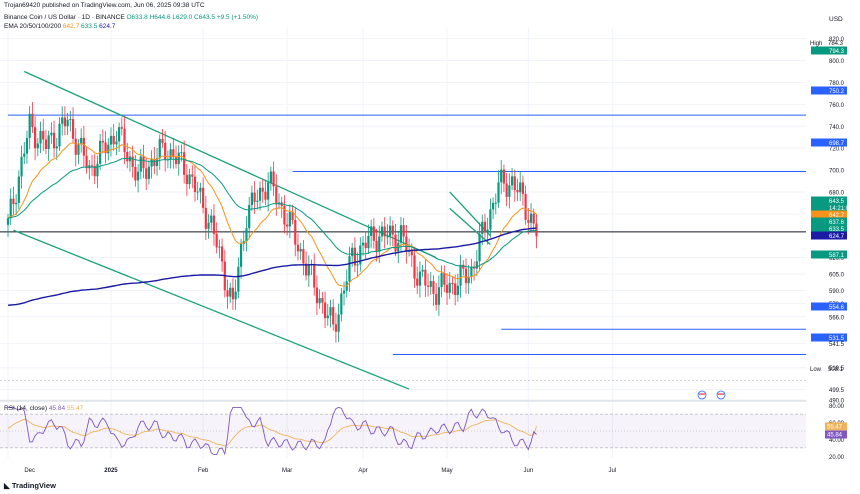 This screenshot has height=494, width=860. Describe the element at coordinates (835, 427) in the screenshot. I see `rsi-value-label: 55.47` at that location.